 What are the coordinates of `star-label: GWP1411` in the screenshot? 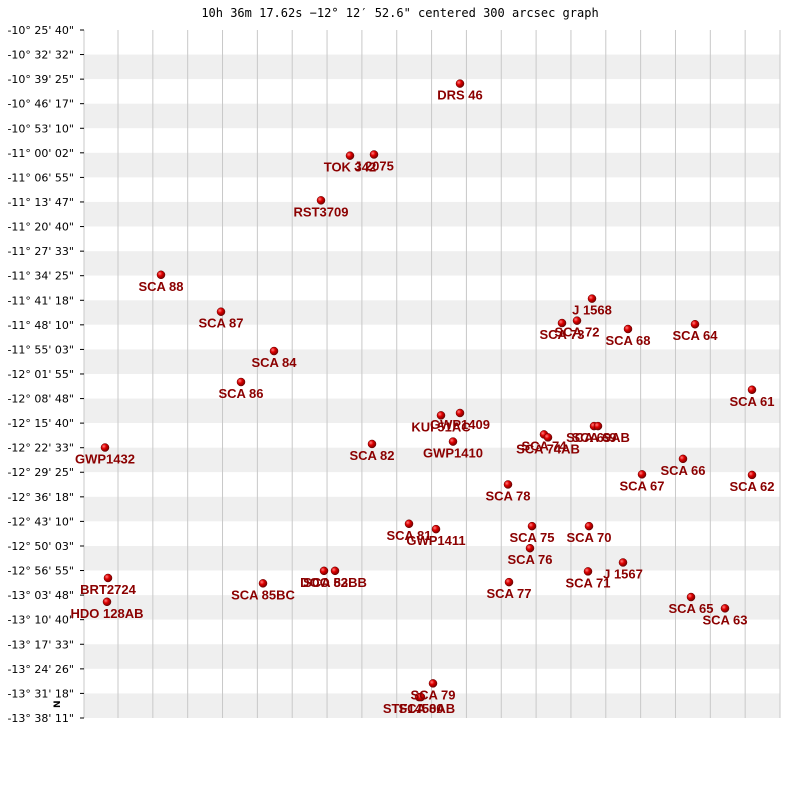 It's located at (435, 540).